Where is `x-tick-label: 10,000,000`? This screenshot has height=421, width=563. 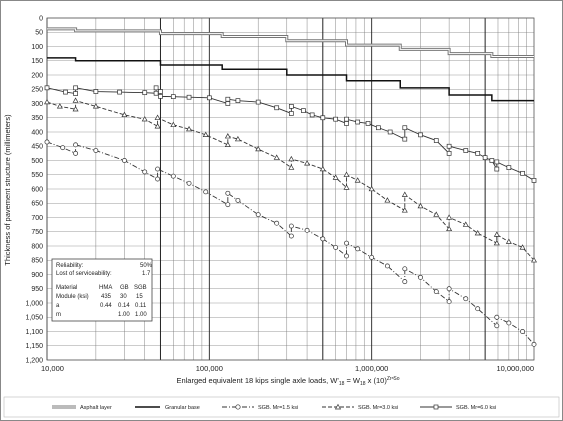 x-tick-label: 10,000,000 is located at coordinates (515, 368).